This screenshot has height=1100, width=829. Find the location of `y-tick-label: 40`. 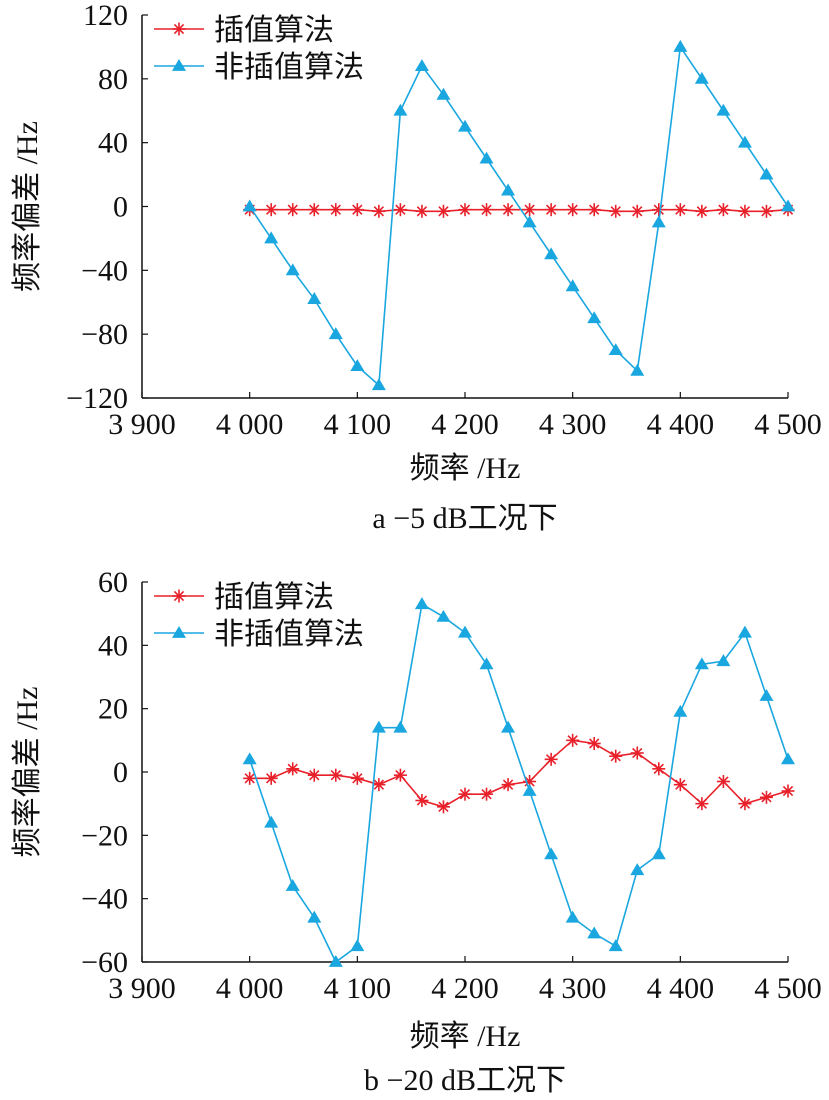

y-tick-label: 40 is located at coordinates (113, 645).